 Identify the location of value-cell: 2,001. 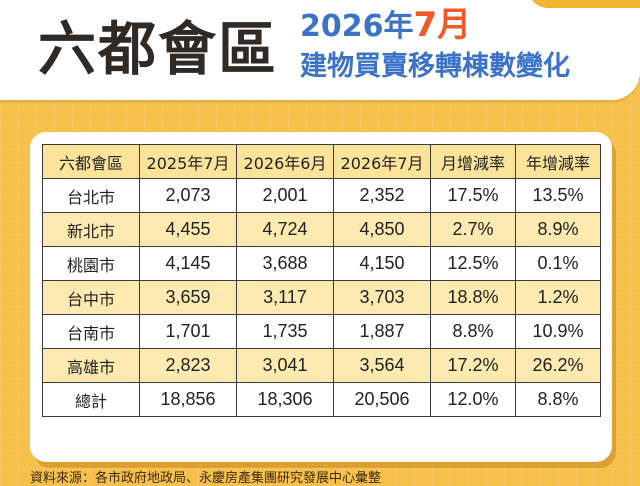
(285, 195).